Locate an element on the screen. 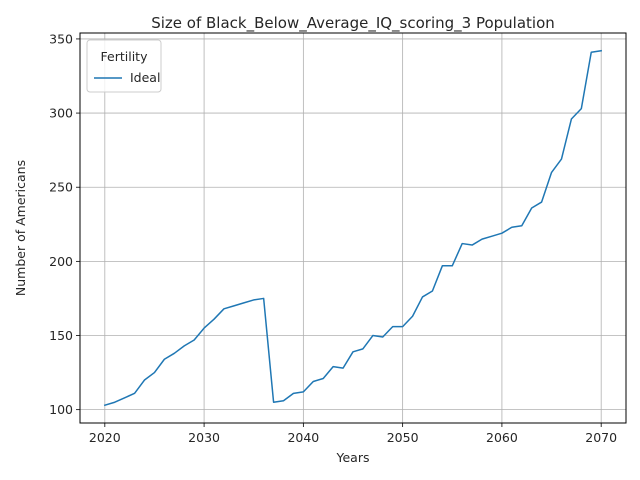  legend-box is located at coordinates (124, 66).